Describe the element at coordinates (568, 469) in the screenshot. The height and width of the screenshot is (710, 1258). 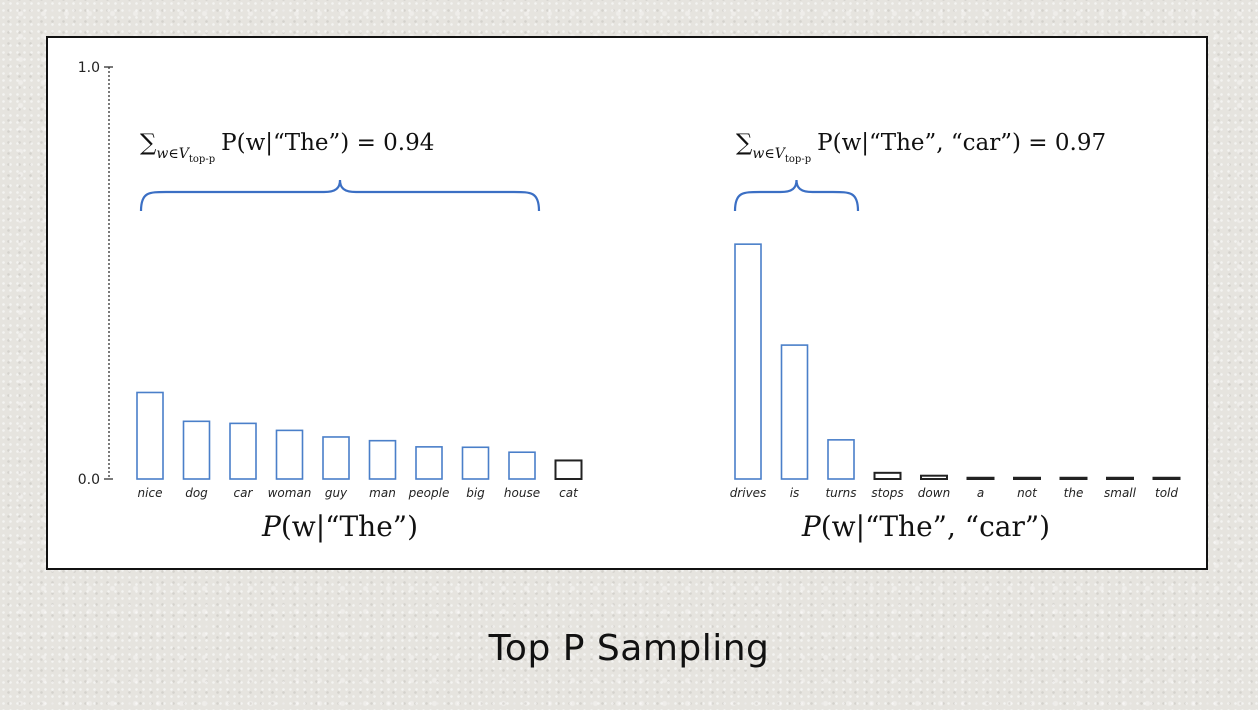
I see `bar-cat` at that location.